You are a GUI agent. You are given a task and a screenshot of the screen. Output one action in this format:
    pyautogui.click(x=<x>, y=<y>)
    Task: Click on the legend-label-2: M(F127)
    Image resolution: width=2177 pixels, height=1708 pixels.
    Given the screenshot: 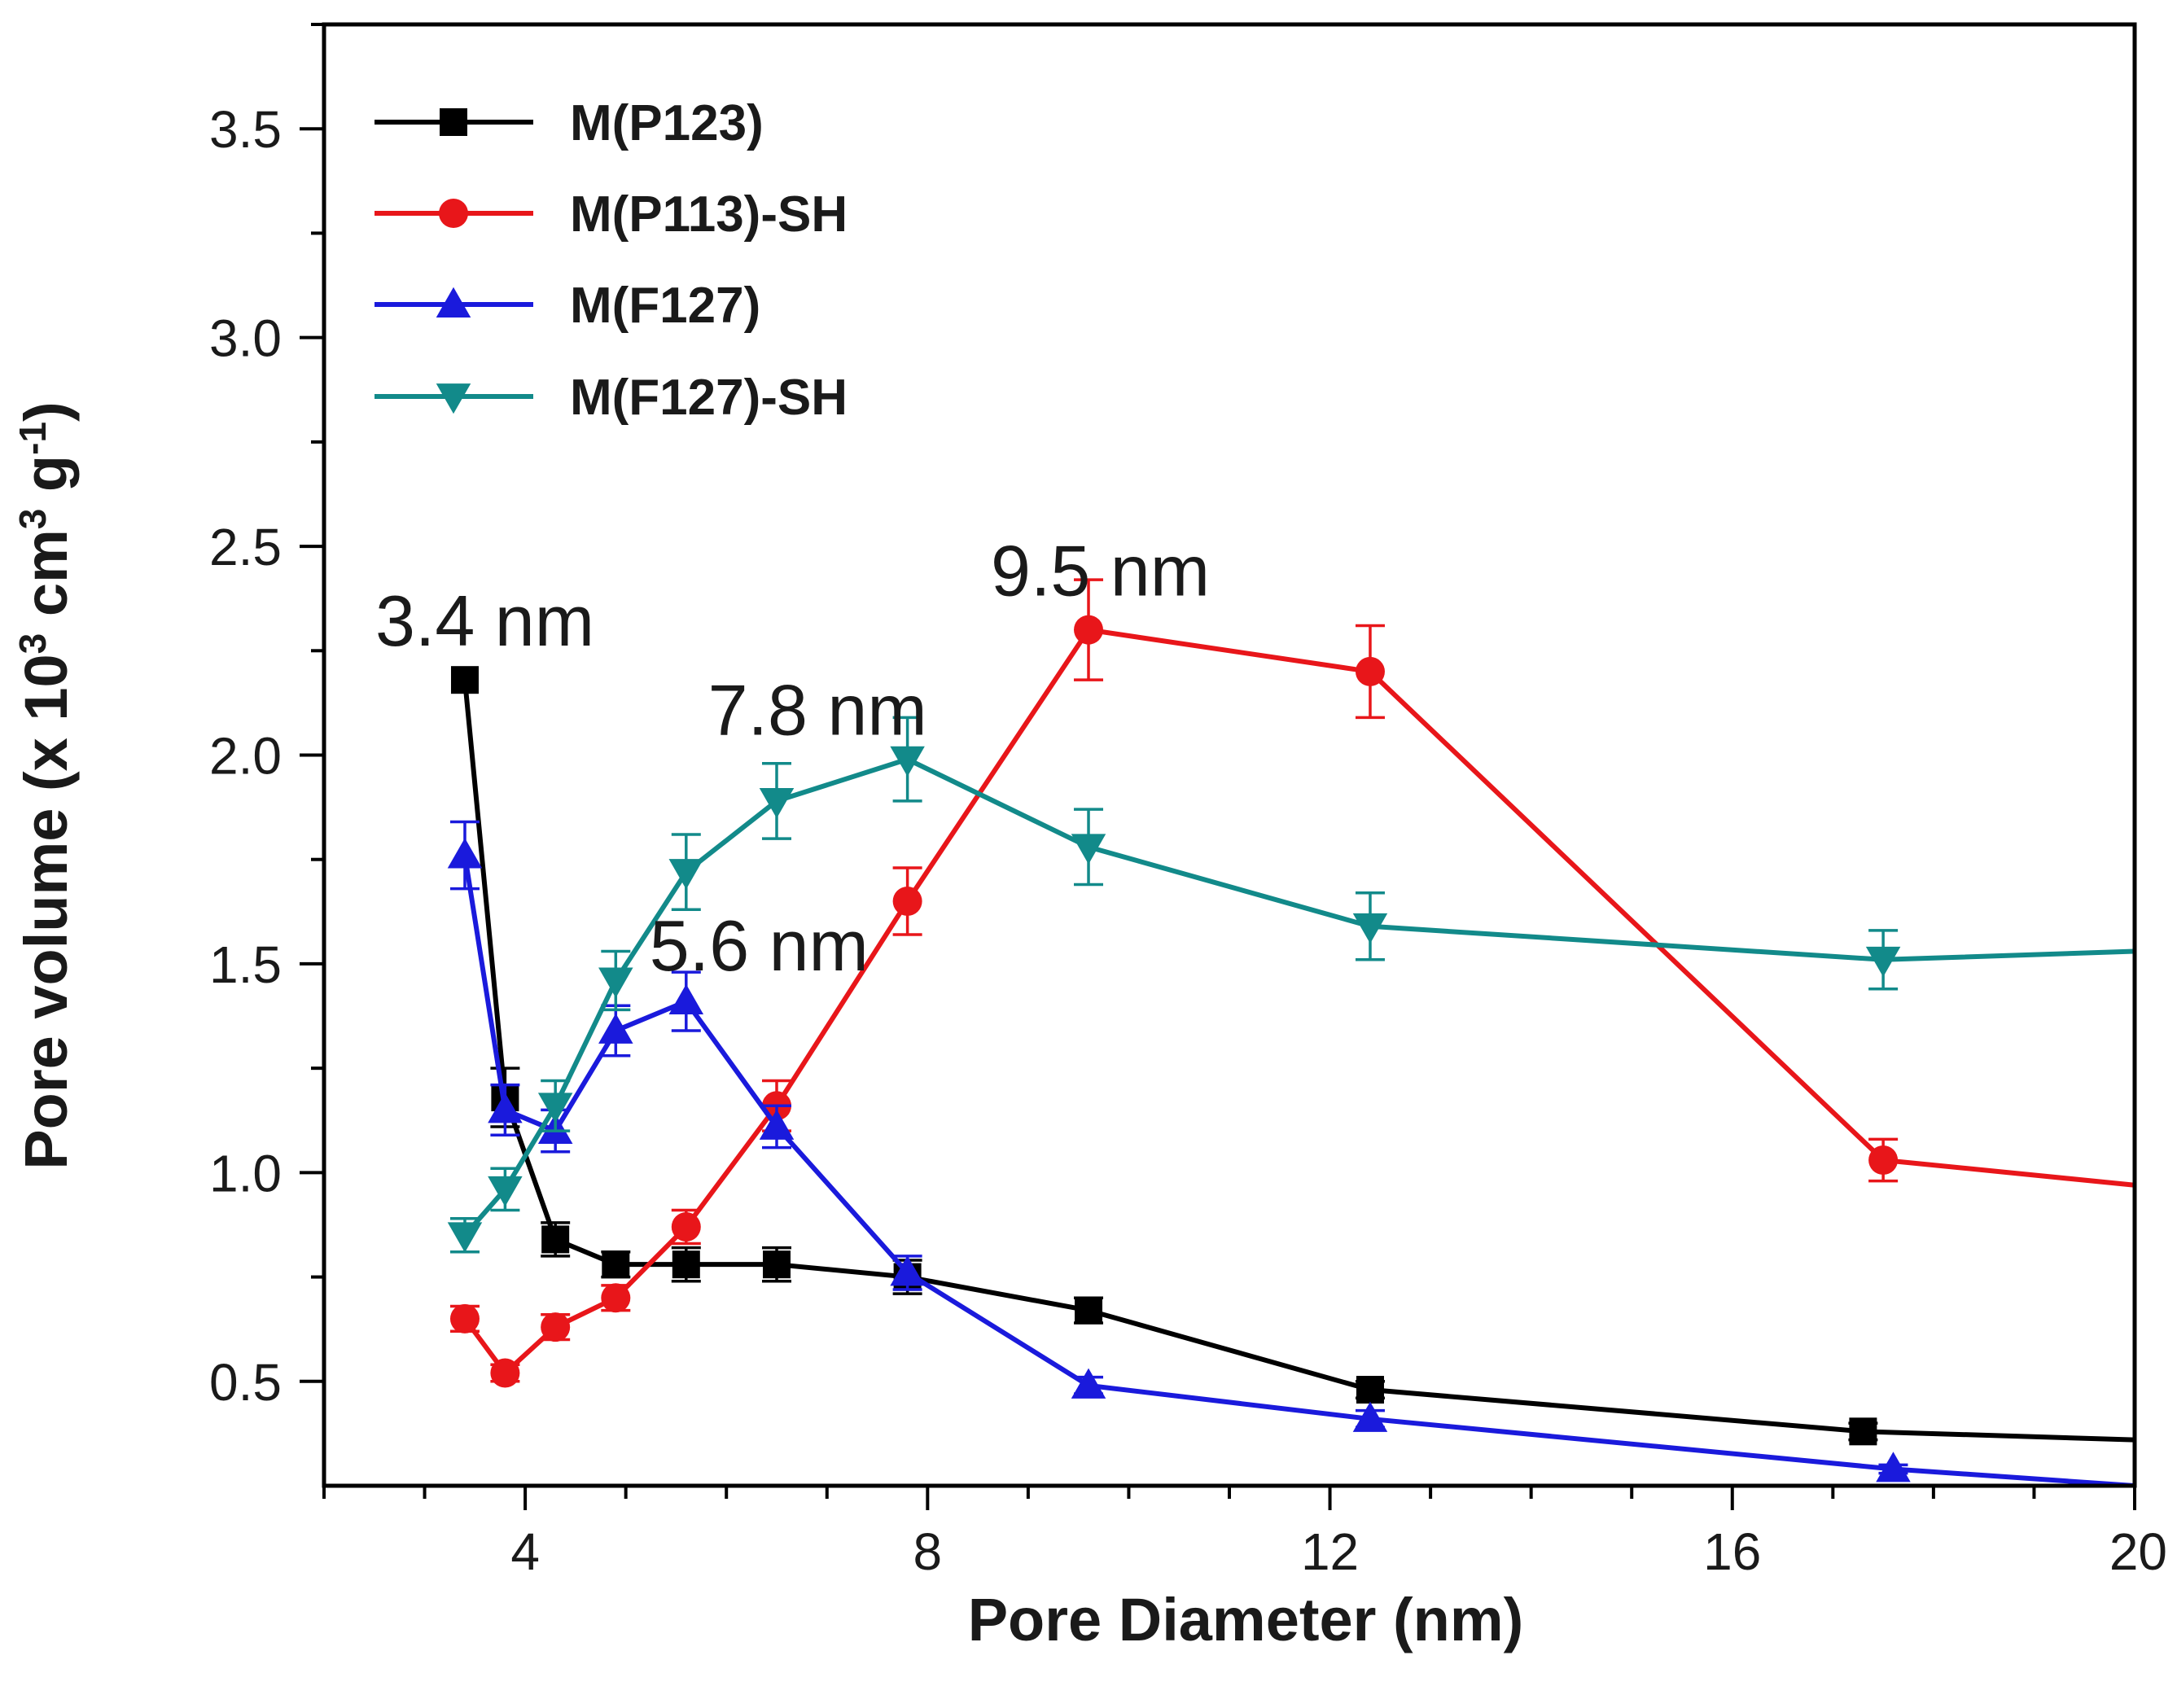 What is the action you would take?
    pyautogui.click(x=665, y=306)
    